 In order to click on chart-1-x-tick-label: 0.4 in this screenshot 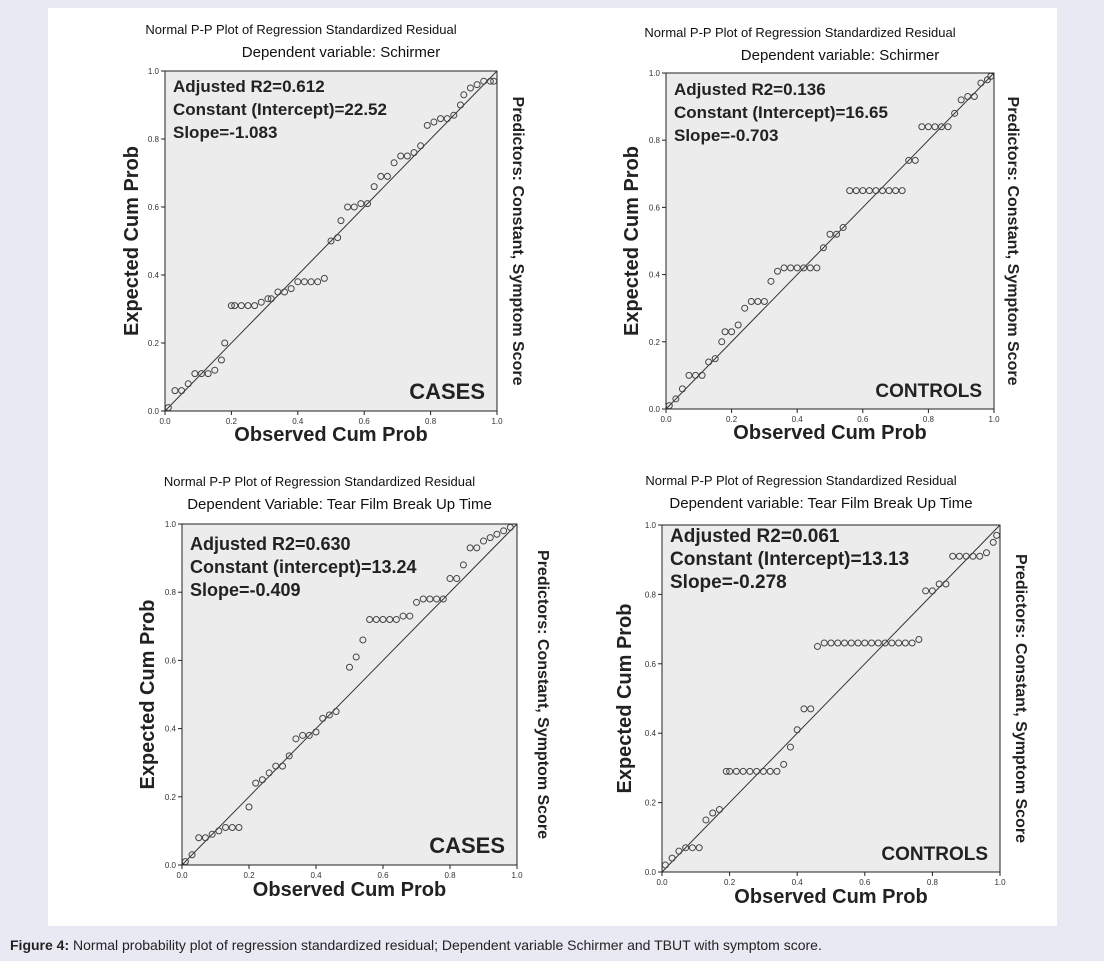, I will do `click(298, 421)`.